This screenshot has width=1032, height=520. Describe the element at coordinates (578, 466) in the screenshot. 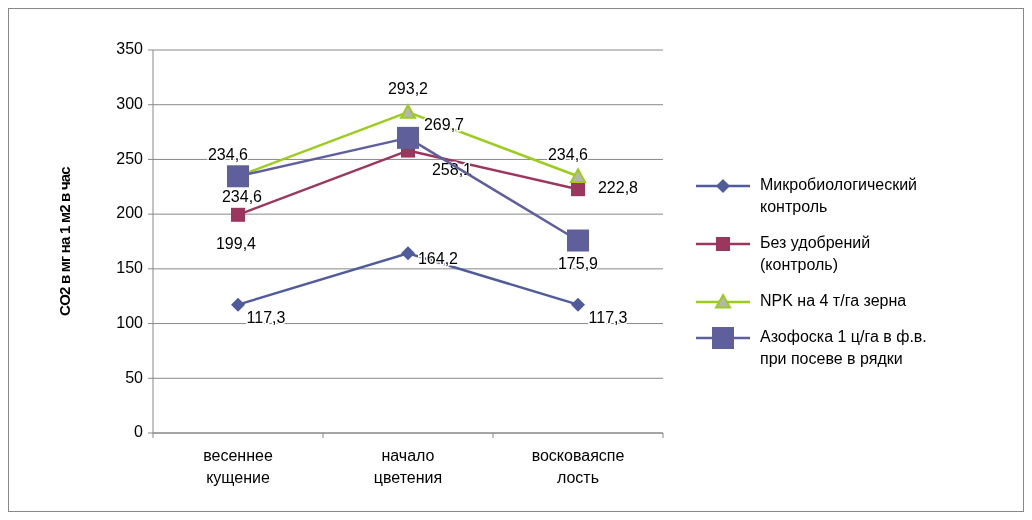

I see `x-tick-label: восковаяспелость` at that location.